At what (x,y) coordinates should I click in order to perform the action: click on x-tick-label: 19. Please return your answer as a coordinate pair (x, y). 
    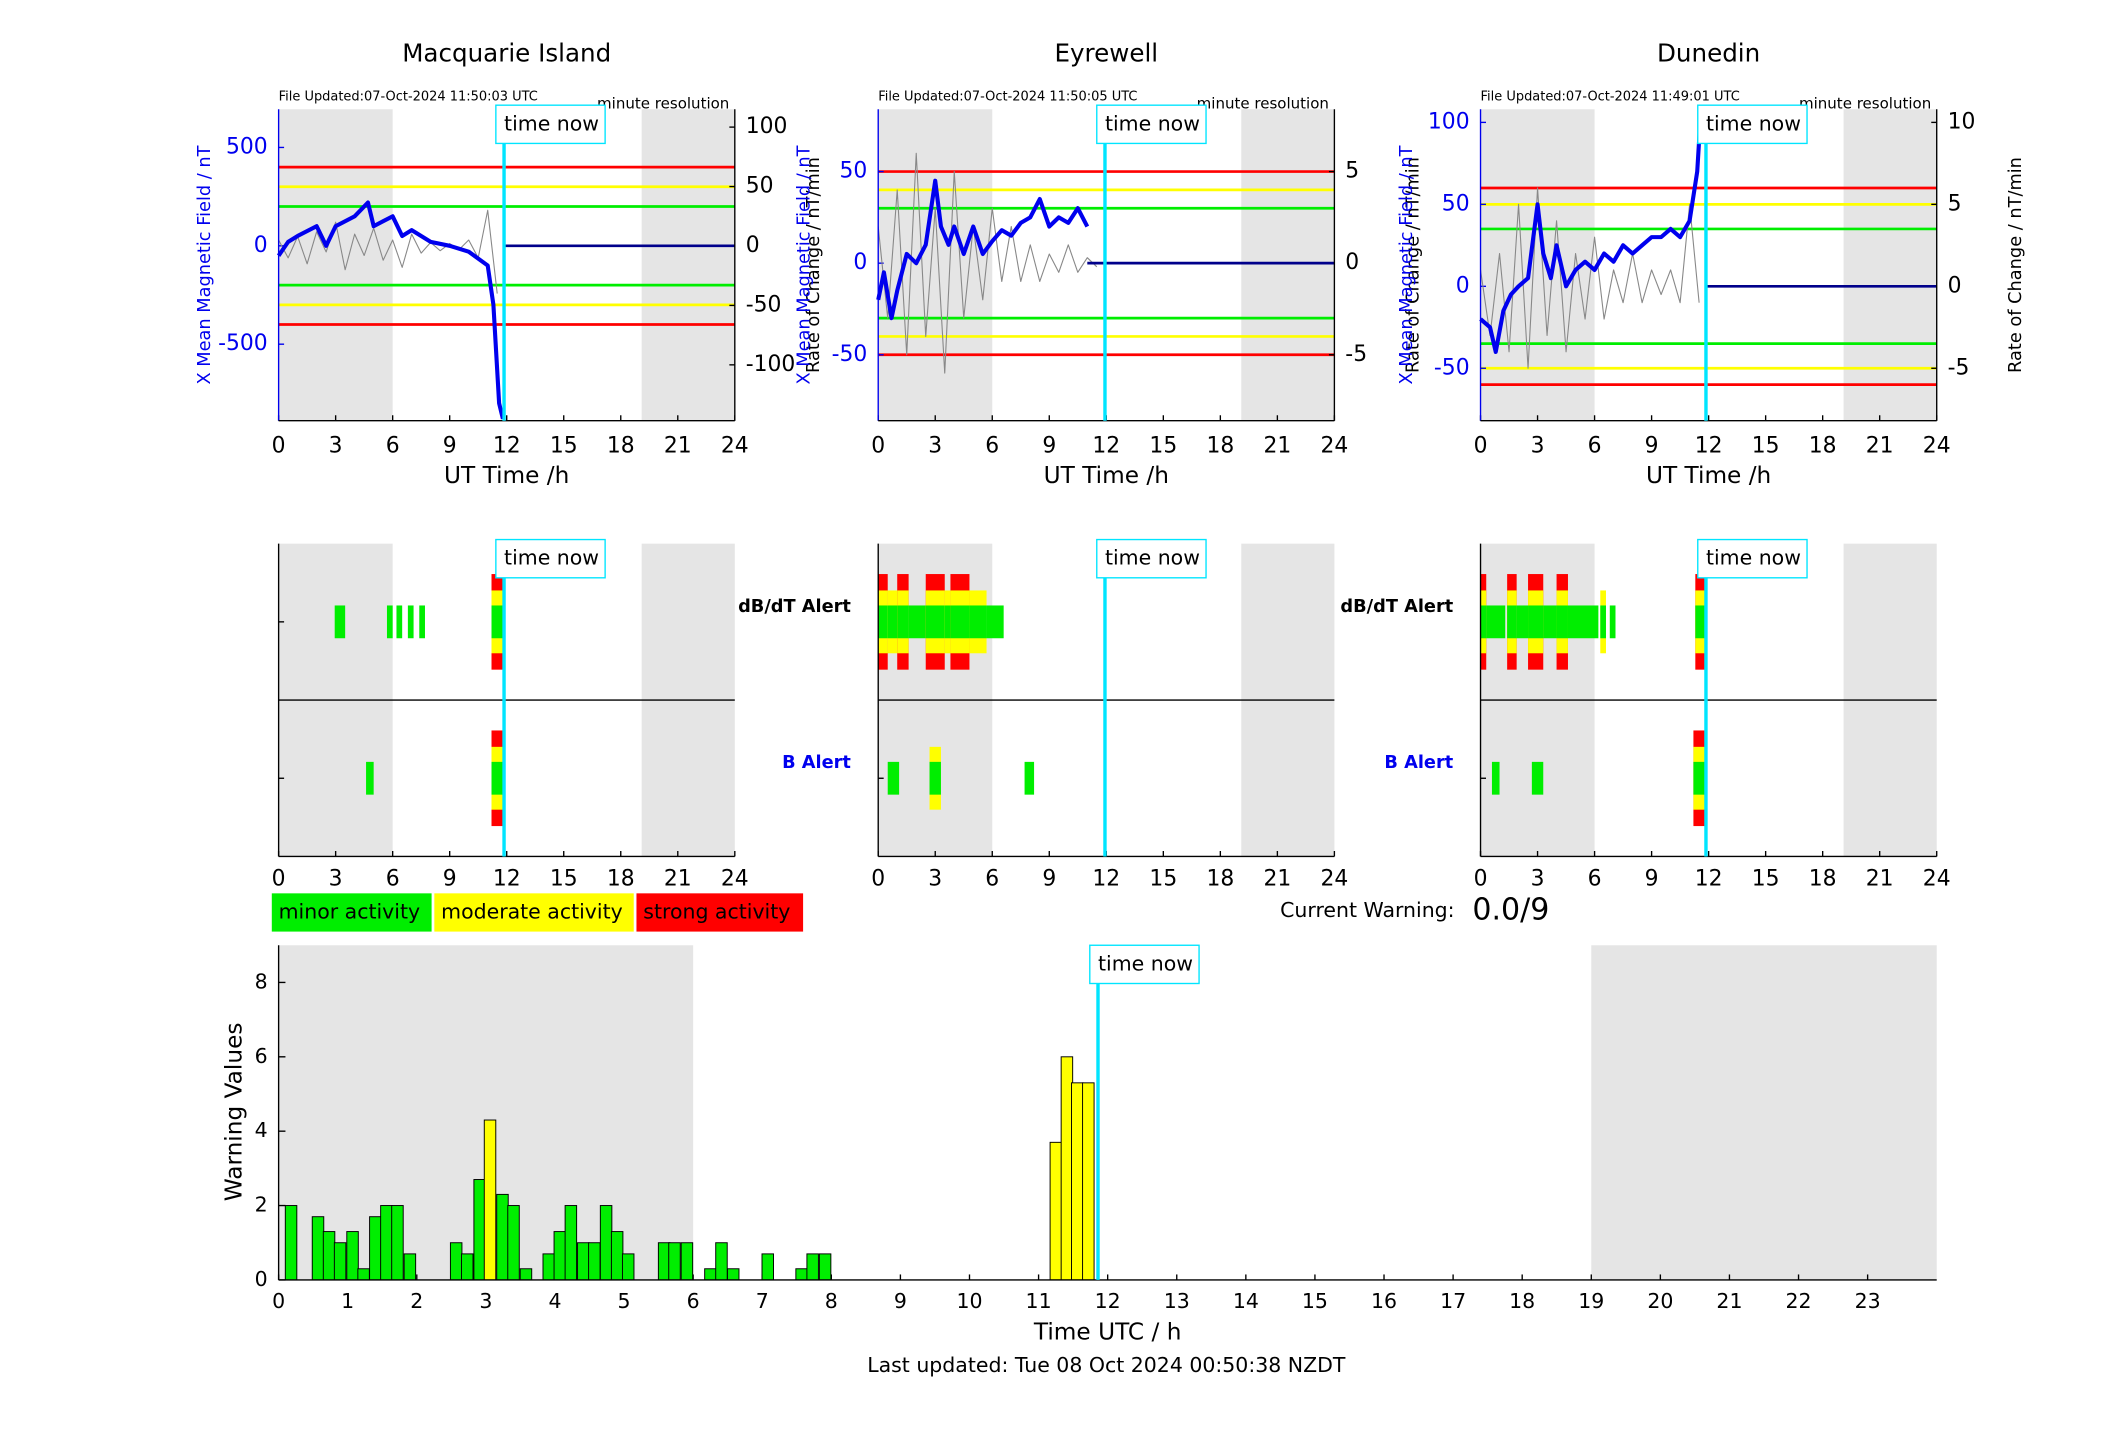
    Looking at the image, I should click on (1591, 1301).